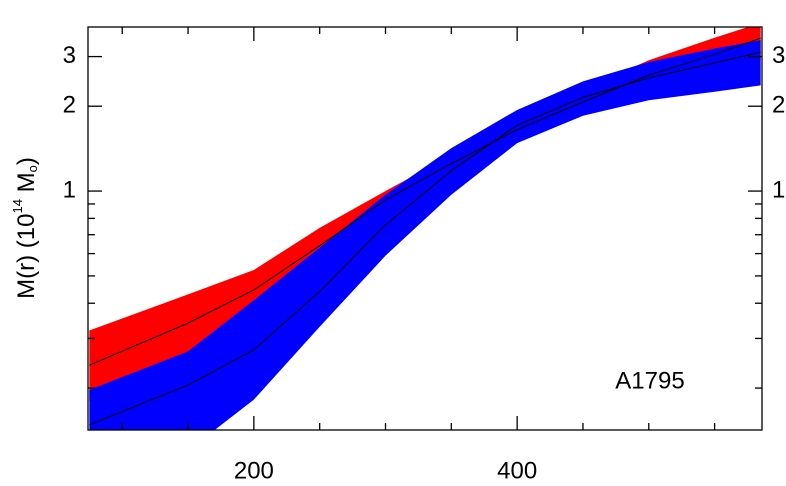 The height and width of the screenshot is (486, 786). Describe the element at coordinates (26, 185) in the screenshot. I see `y-label-part: M` at that location.